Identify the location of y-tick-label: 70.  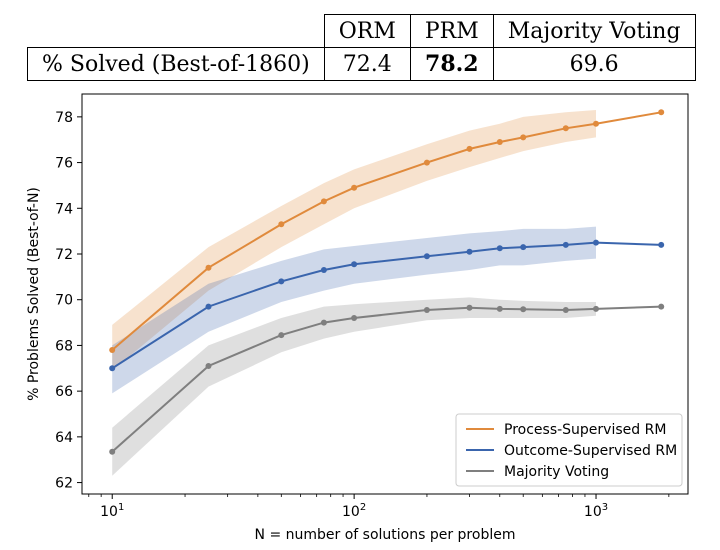
(64, 301).